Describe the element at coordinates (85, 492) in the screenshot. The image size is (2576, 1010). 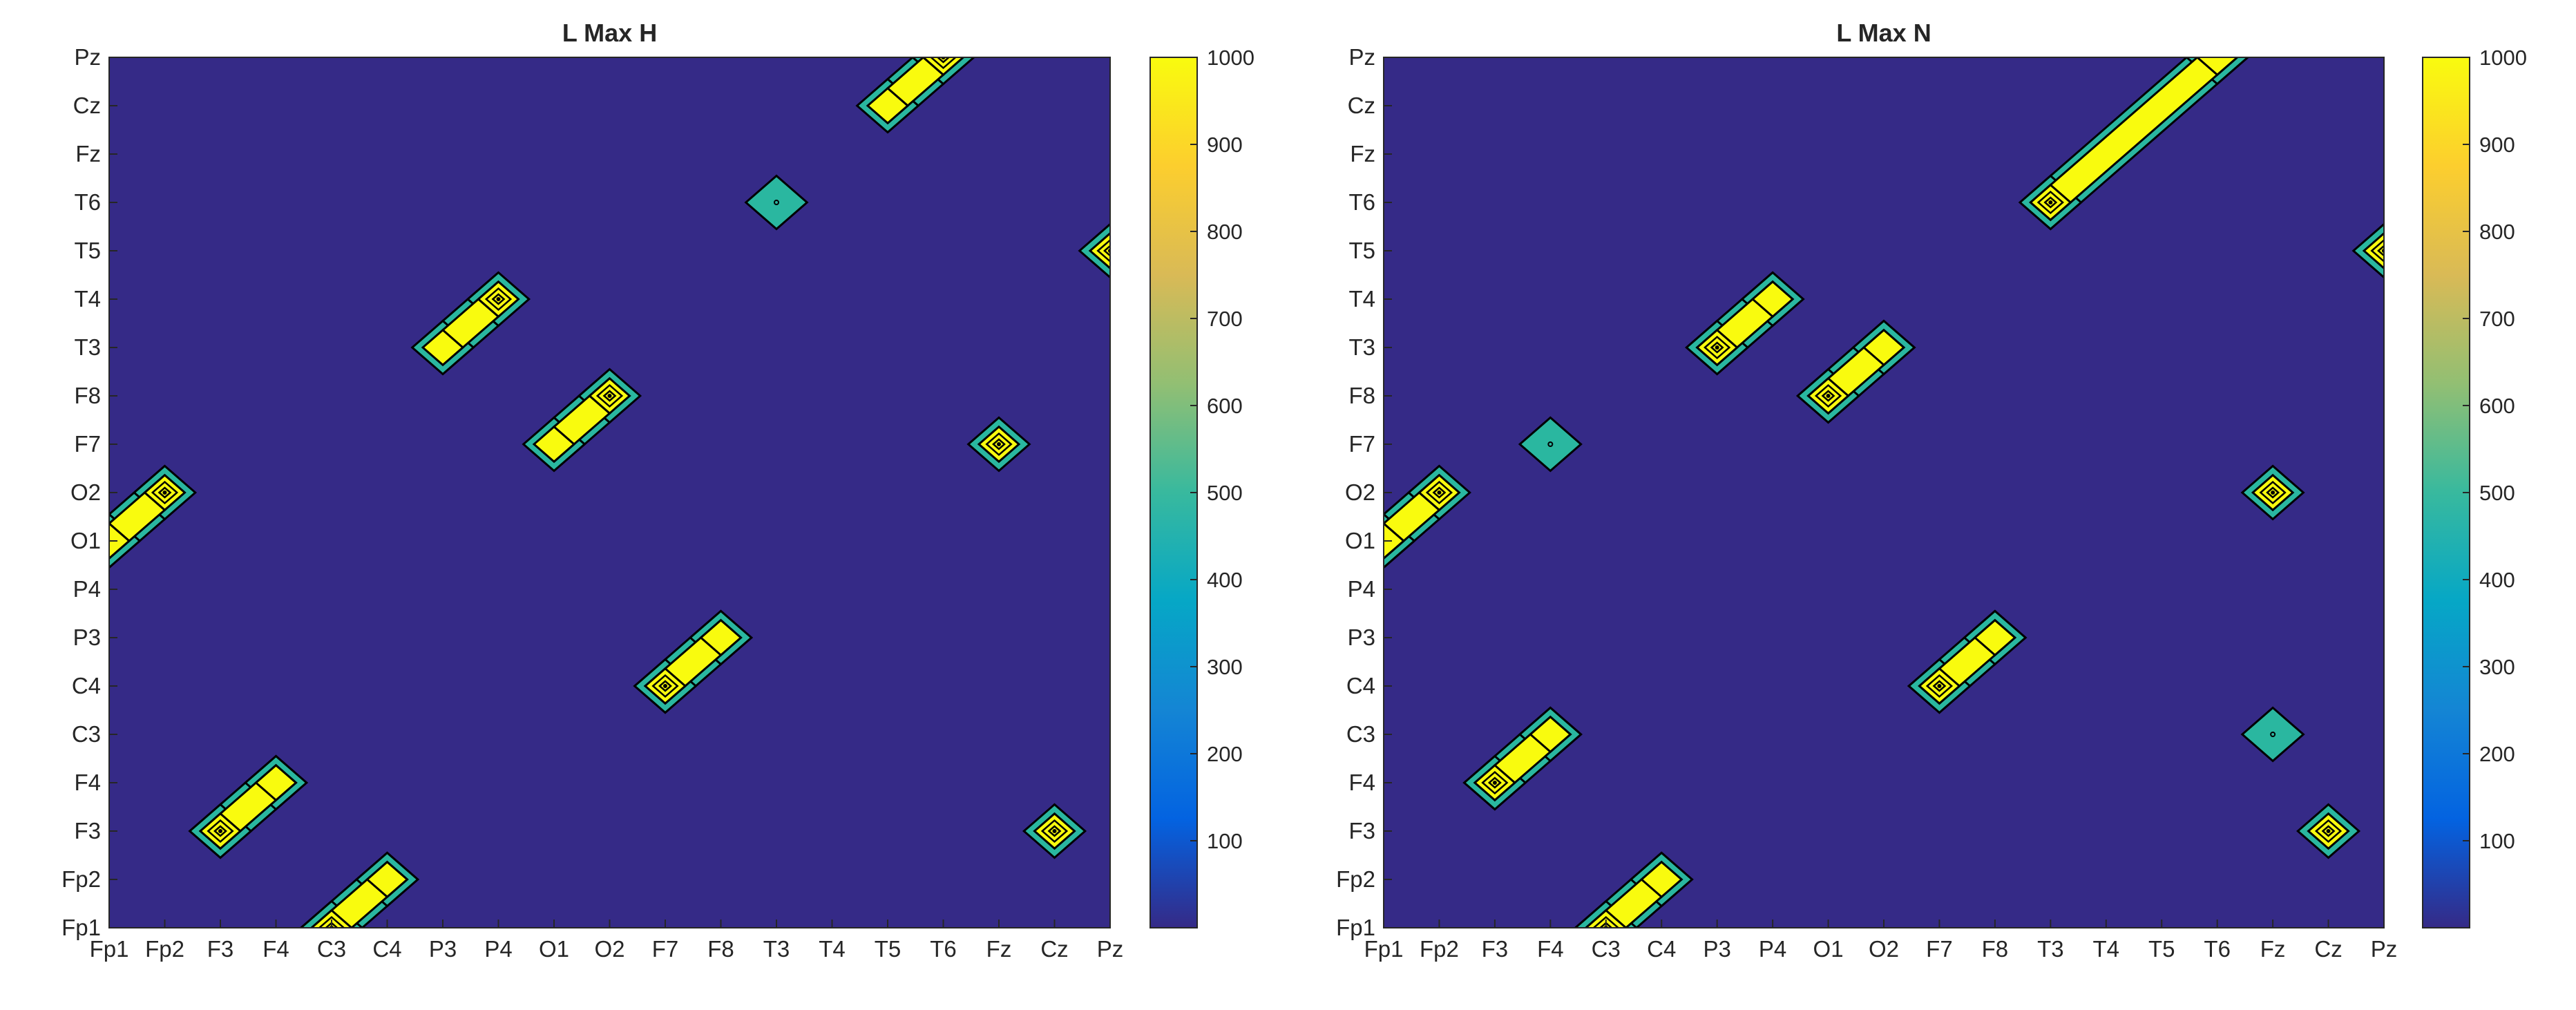
I see `y-tick-label: O2` at that location.